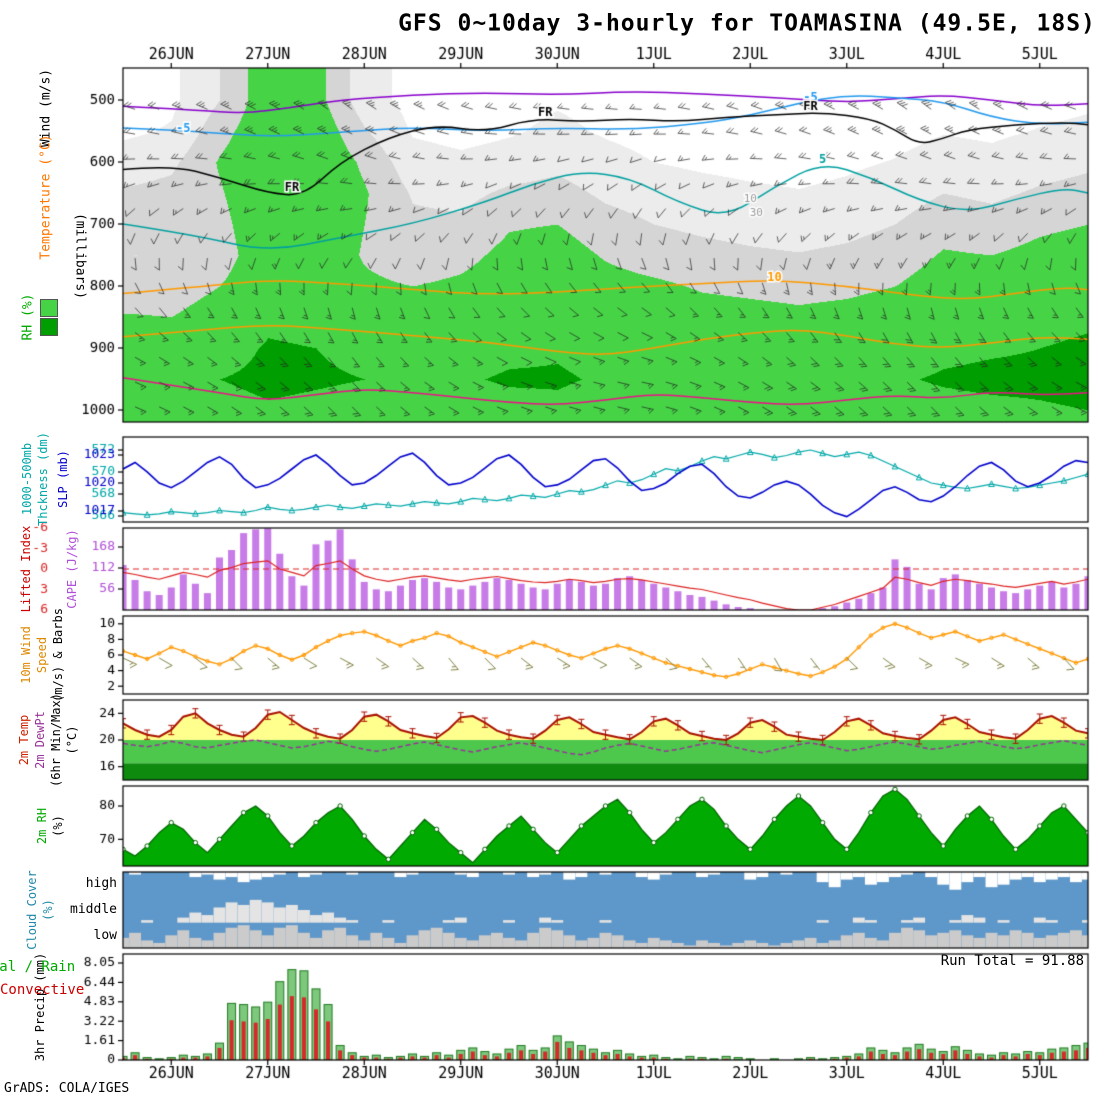  I want to click on precip-total-legend: Total / Rain, so click(38, 967).